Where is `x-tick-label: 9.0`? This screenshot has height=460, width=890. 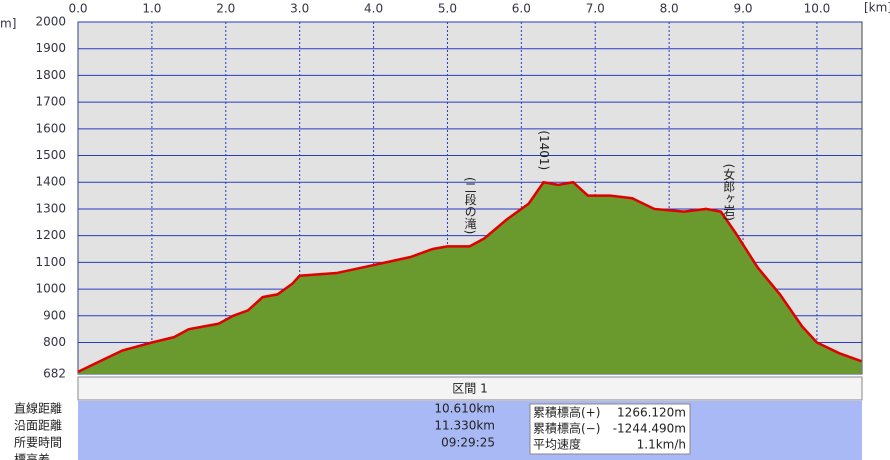
x-tick-label: 9.0 is located at coordinates (742, 9).